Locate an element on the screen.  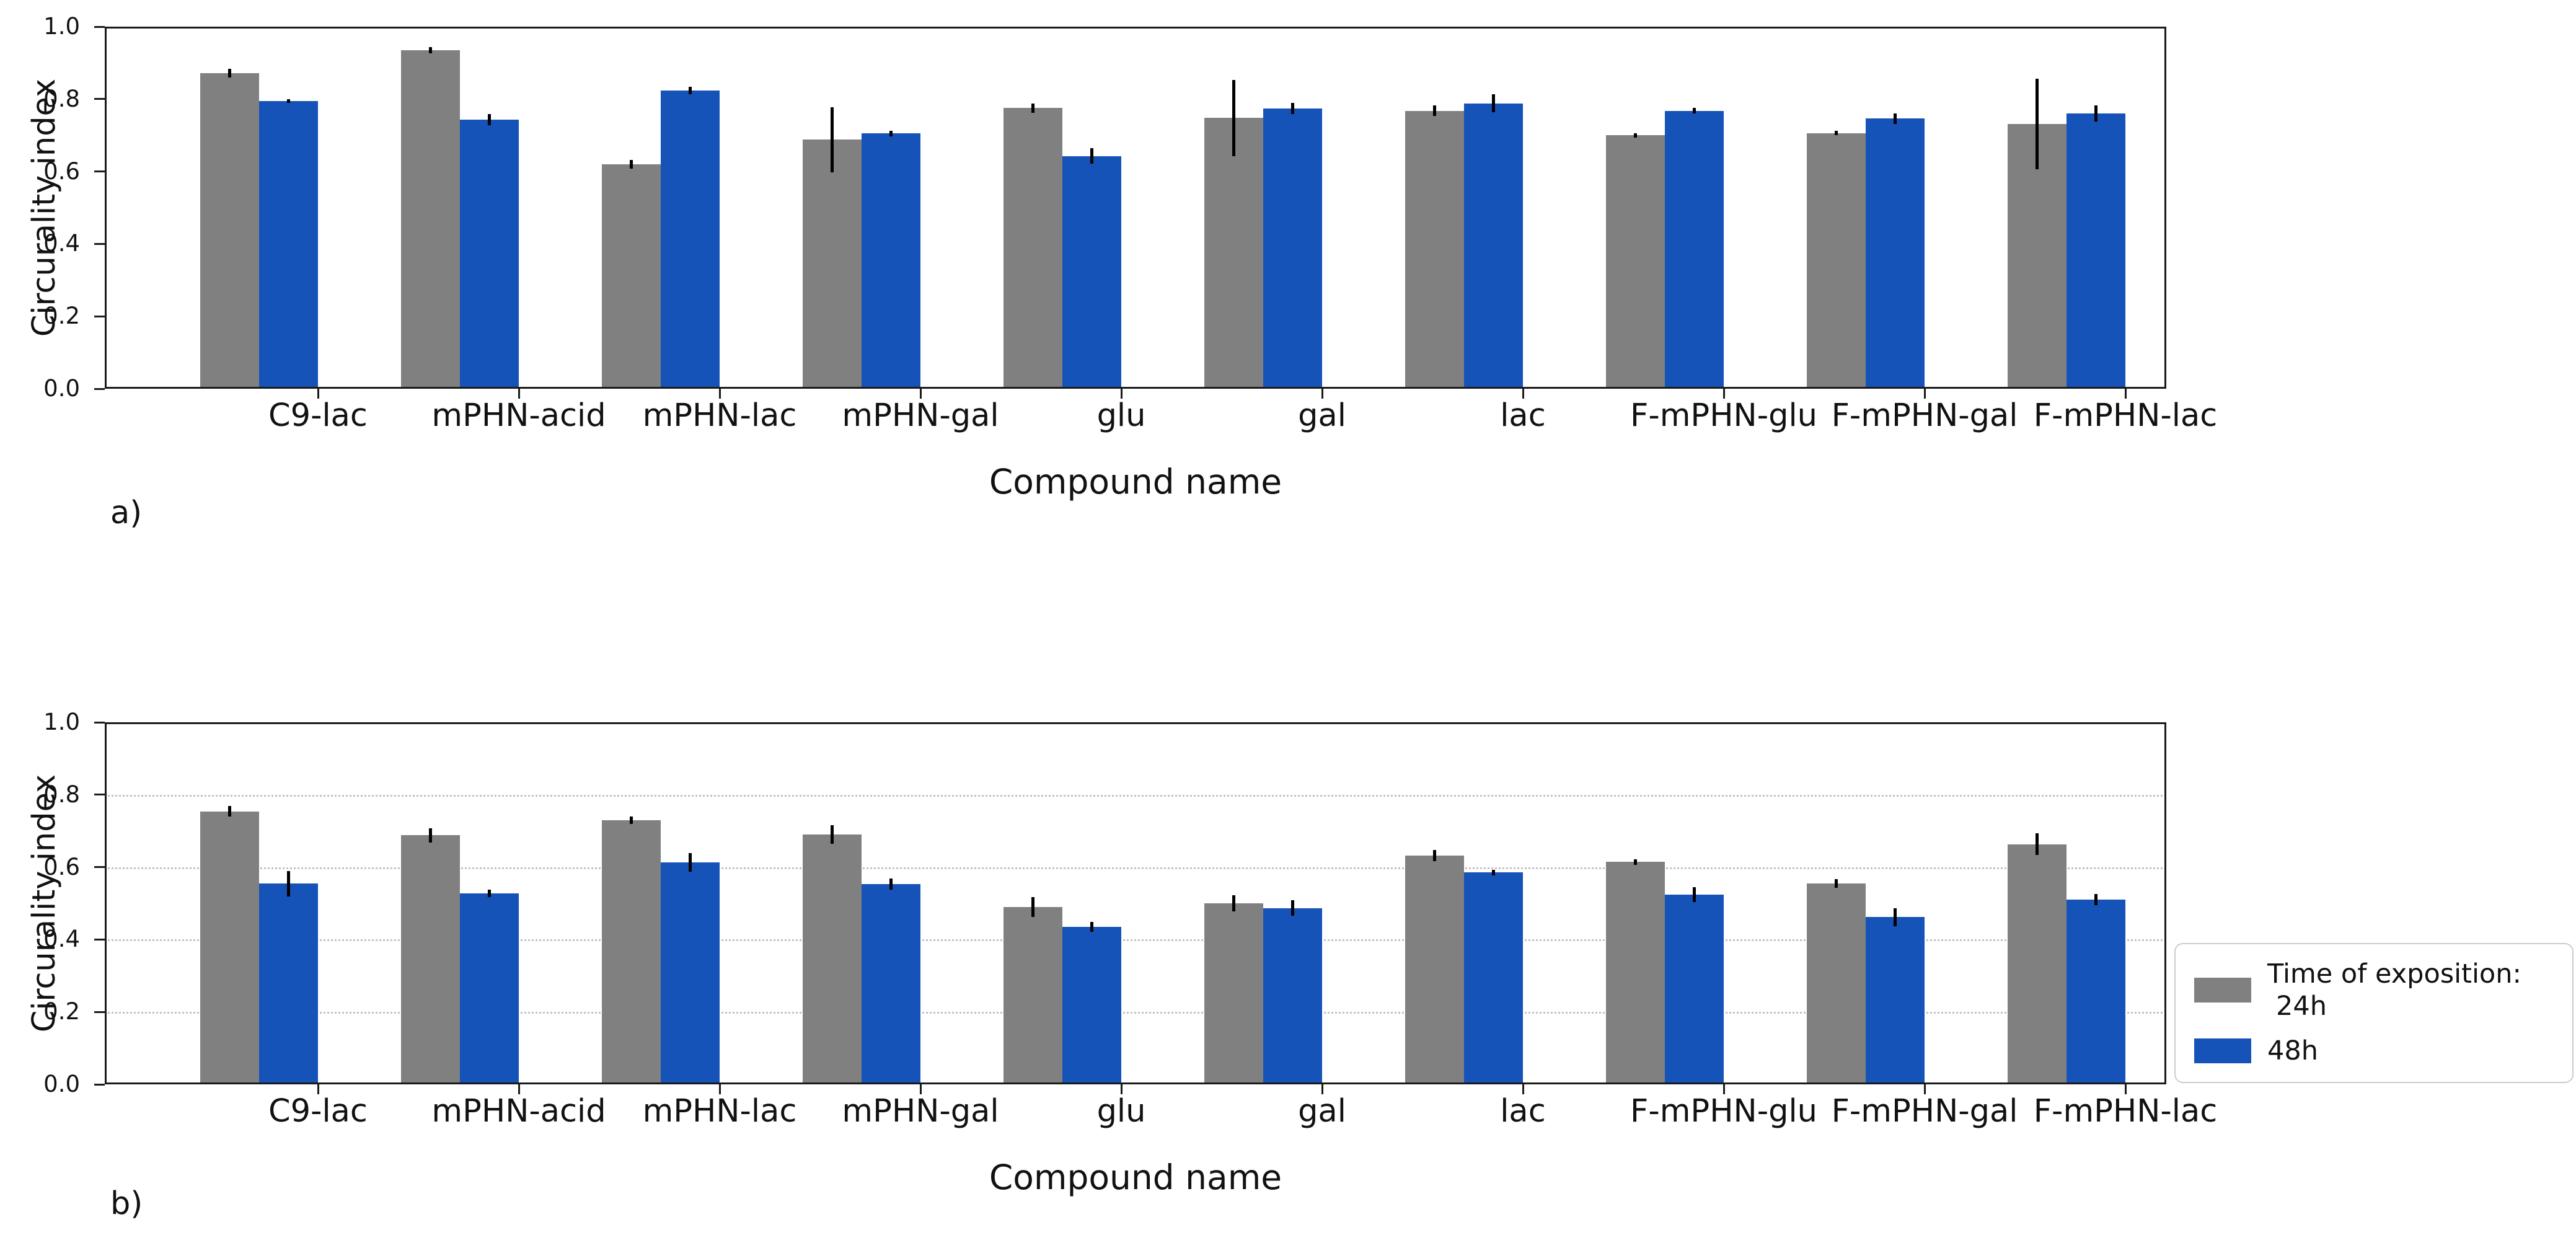
error-bar-24h-F-mPHN-lac is located at coordinates (2037, 845).